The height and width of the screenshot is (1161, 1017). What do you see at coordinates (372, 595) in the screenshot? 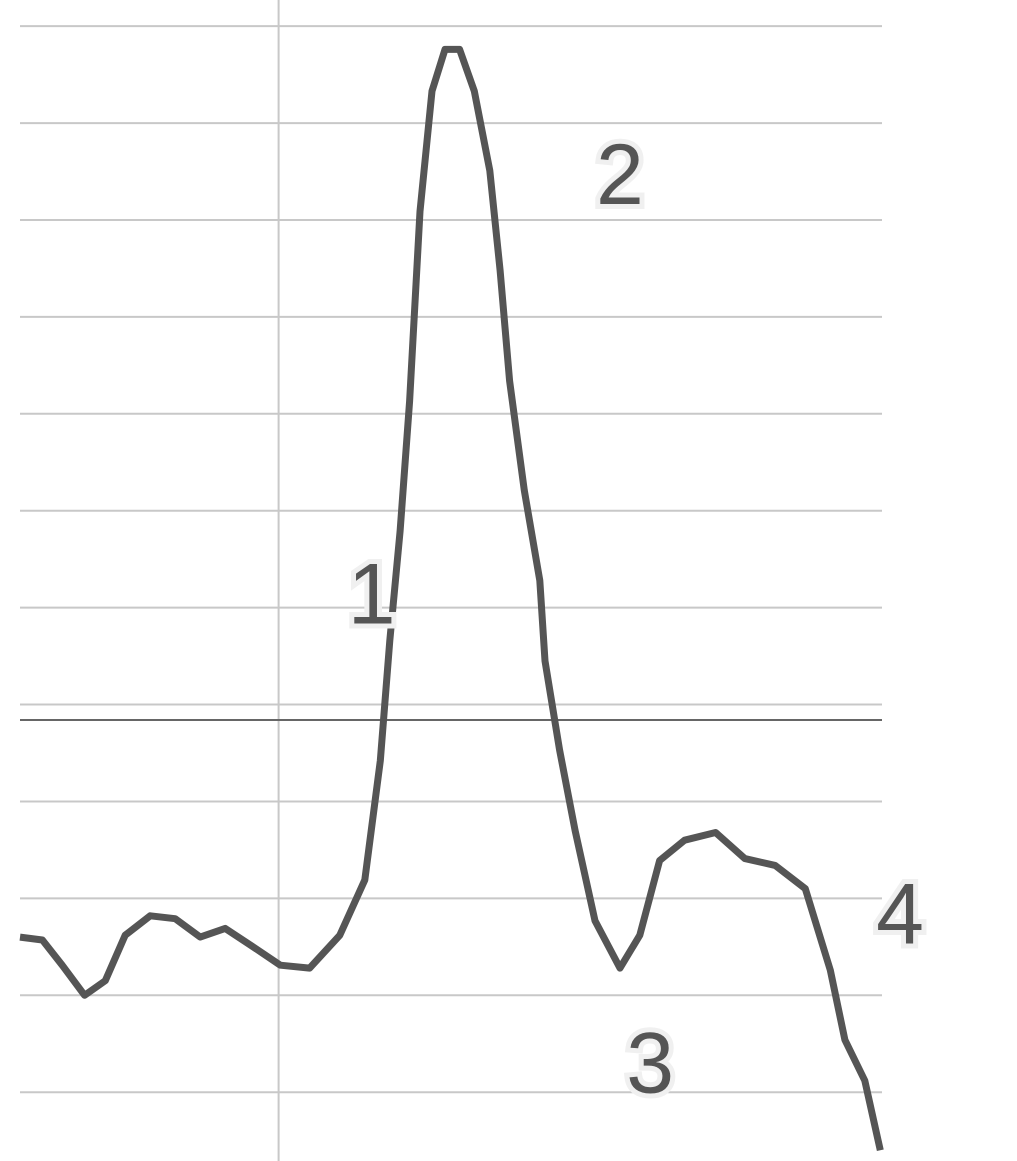
I see `annotation: 1` at bounding box center [372, 595].